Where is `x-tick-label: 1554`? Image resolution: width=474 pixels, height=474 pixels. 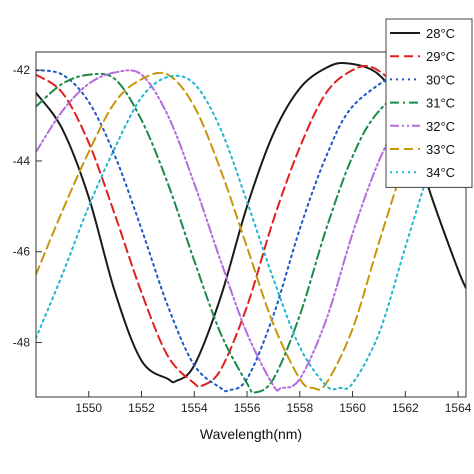
x-tick-label: 1554 is located at coordinates (194, 408).